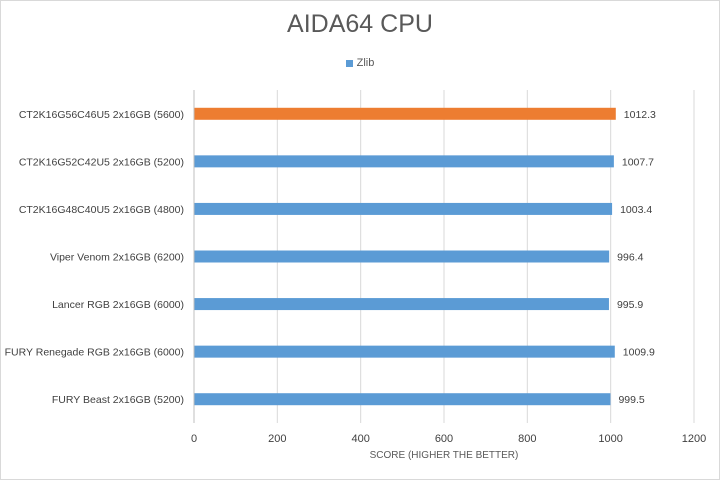 This screenshot has height=480, width=720. I want to click on chart-legend: Zlib, so click(360, 63).